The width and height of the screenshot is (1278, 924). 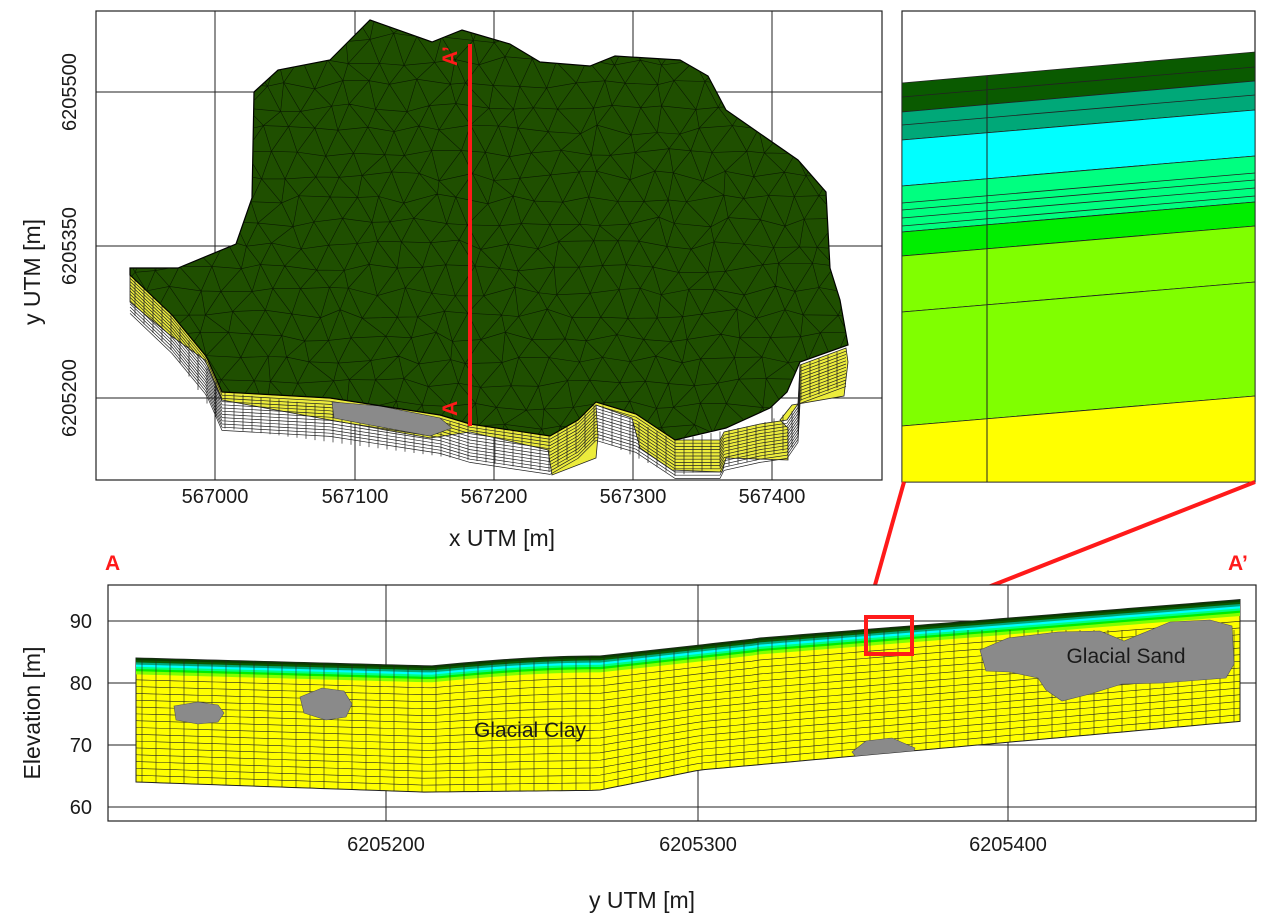 I want to click on plan-x-tick: 567400, so click(x=772, y=497).